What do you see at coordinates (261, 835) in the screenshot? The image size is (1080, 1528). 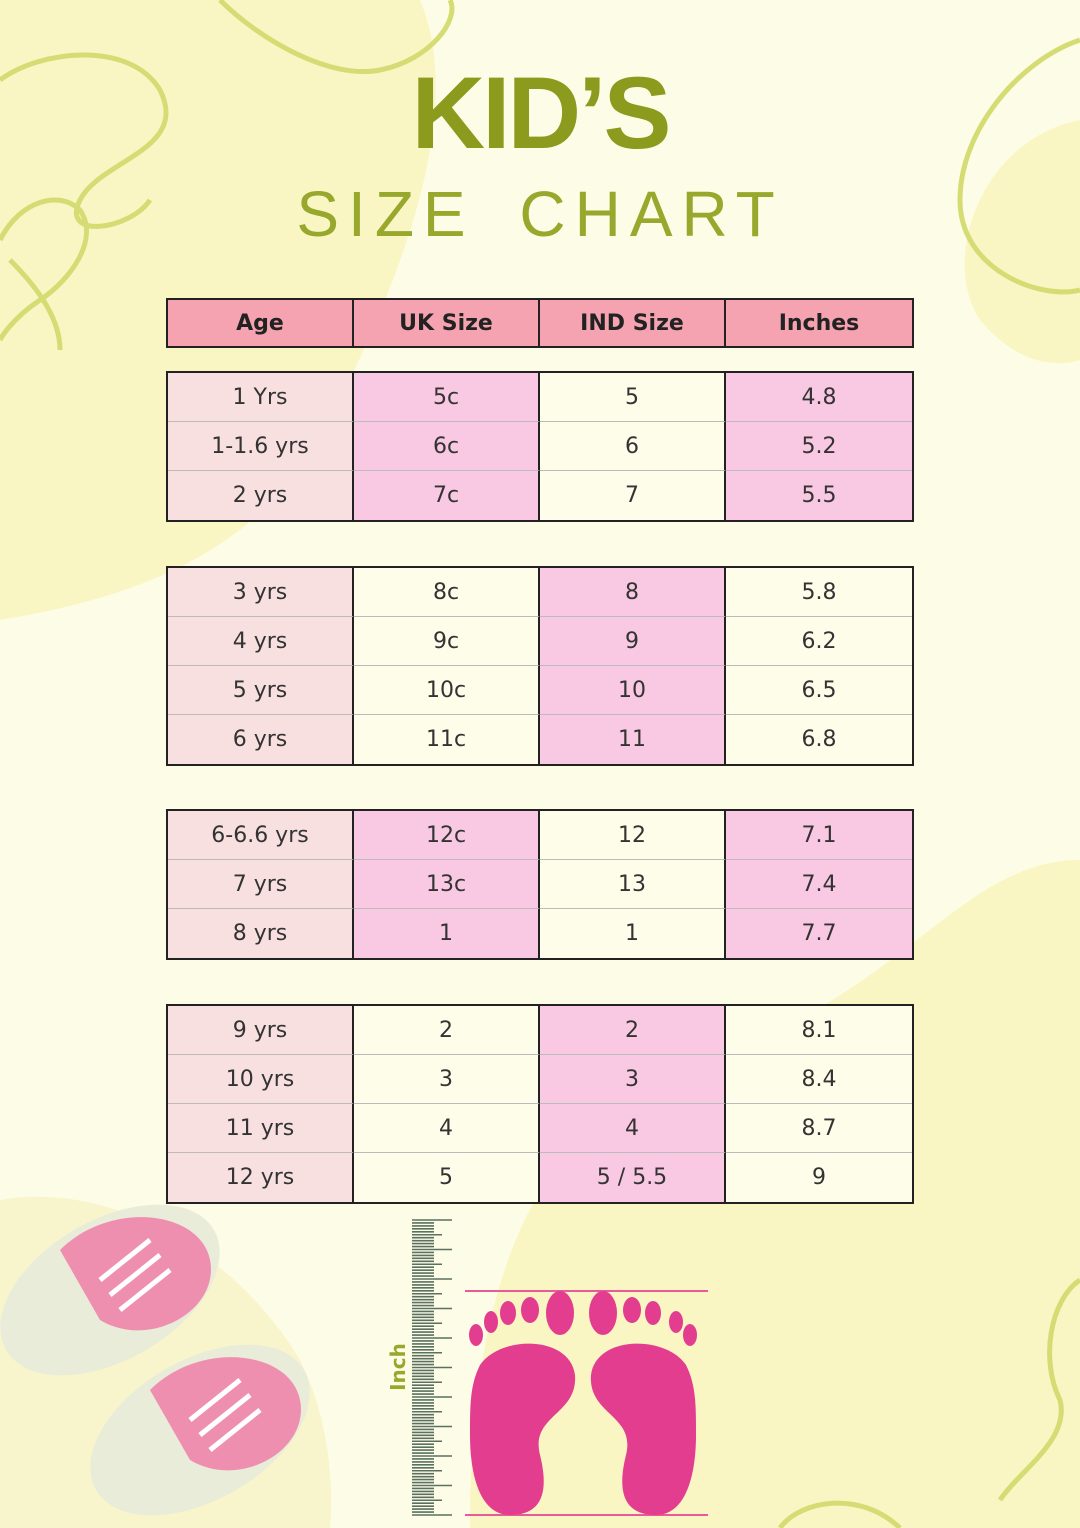 I see `cell-age: 6-6.6 yrs` at bounding box center [261, 835].